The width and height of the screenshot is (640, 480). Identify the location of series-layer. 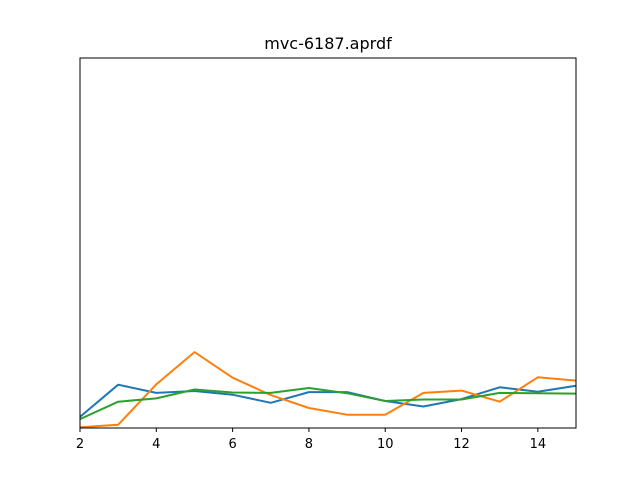
(328, 390).